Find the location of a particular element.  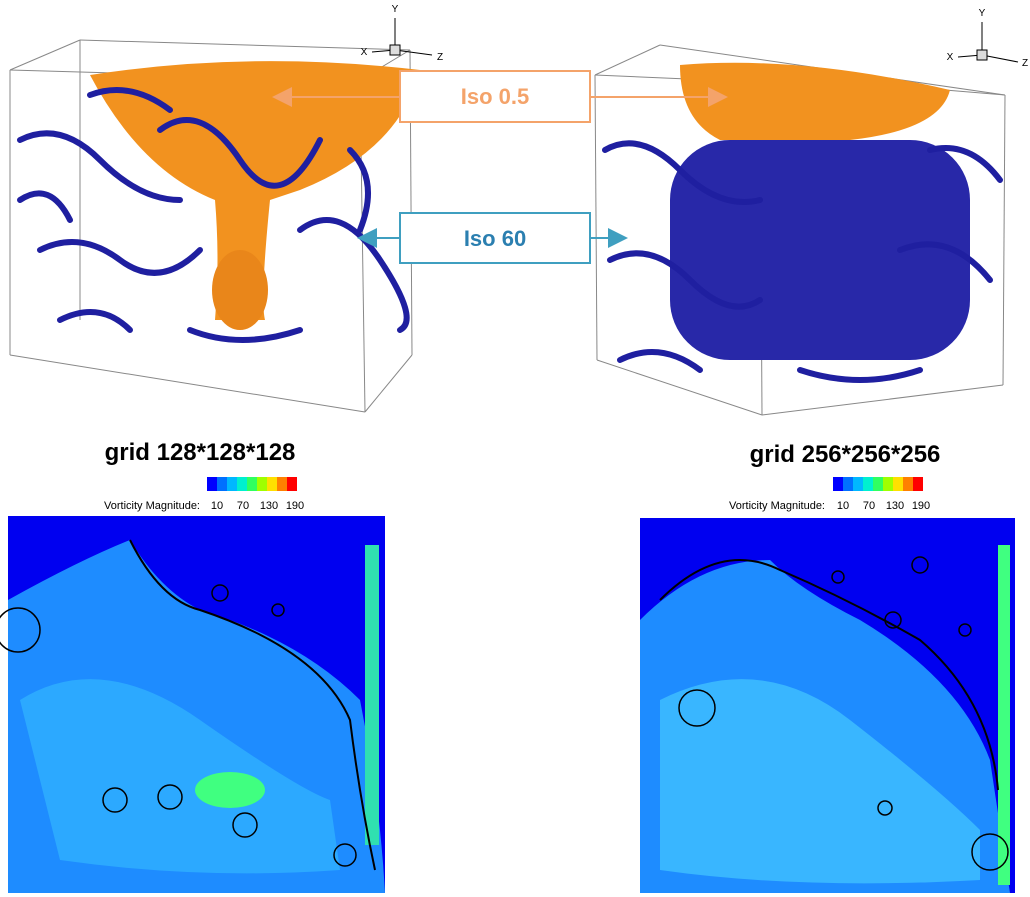

caption: grid 256*256*256 is located at coordinates (845, 454).